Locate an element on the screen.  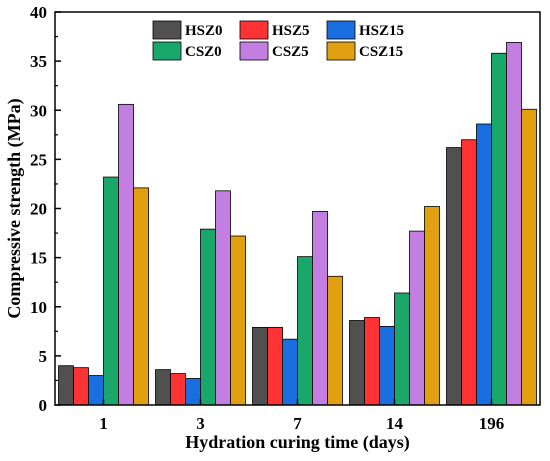
y-axis: 0 5 10 15 20 25 30 35 40 is located at coordinates (45, 209).